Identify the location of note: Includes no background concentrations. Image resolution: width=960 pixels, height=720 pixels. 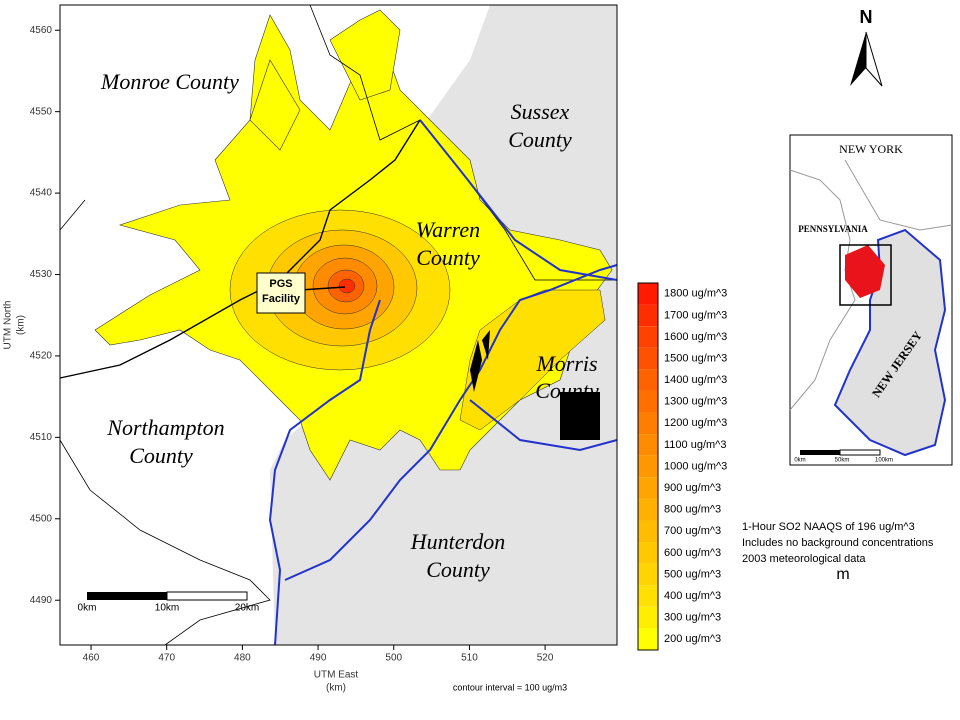
(838, 543).